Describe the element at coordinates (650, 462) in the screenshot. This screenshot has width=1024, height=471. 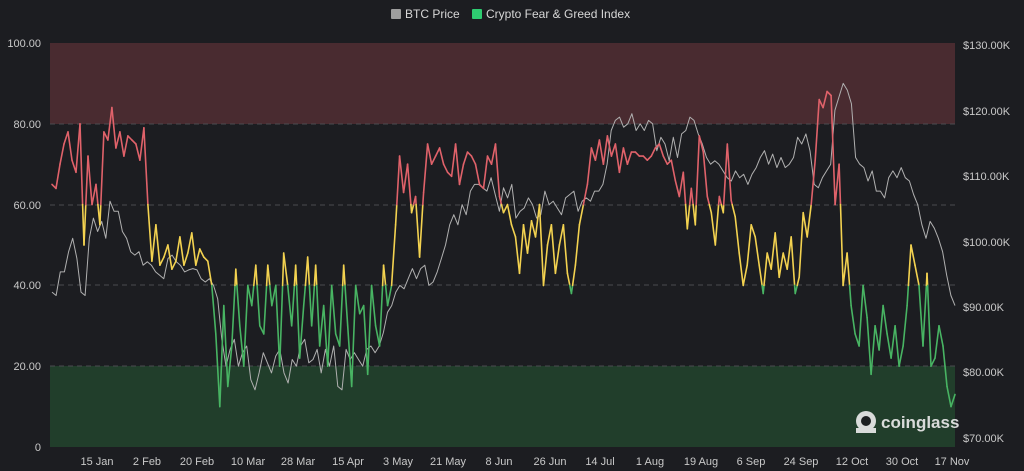
I see `x-tick-1-aug: 1 Aug` at that location.